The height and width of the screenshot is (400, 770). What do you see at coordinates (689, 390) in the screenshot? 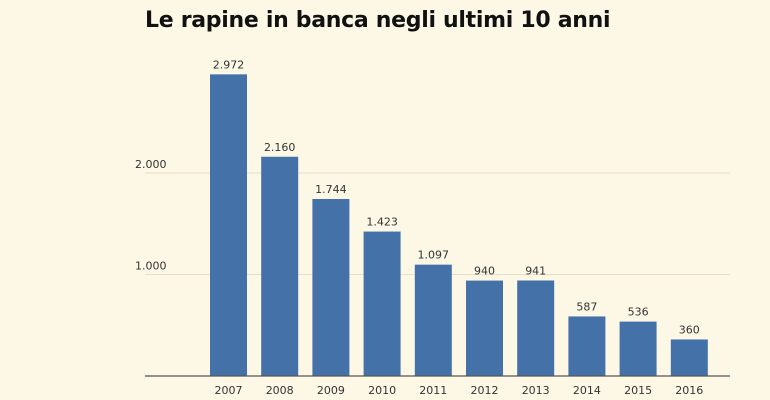
I see `x-tick-label-2016: 2016` at bounding box center [689, 390].